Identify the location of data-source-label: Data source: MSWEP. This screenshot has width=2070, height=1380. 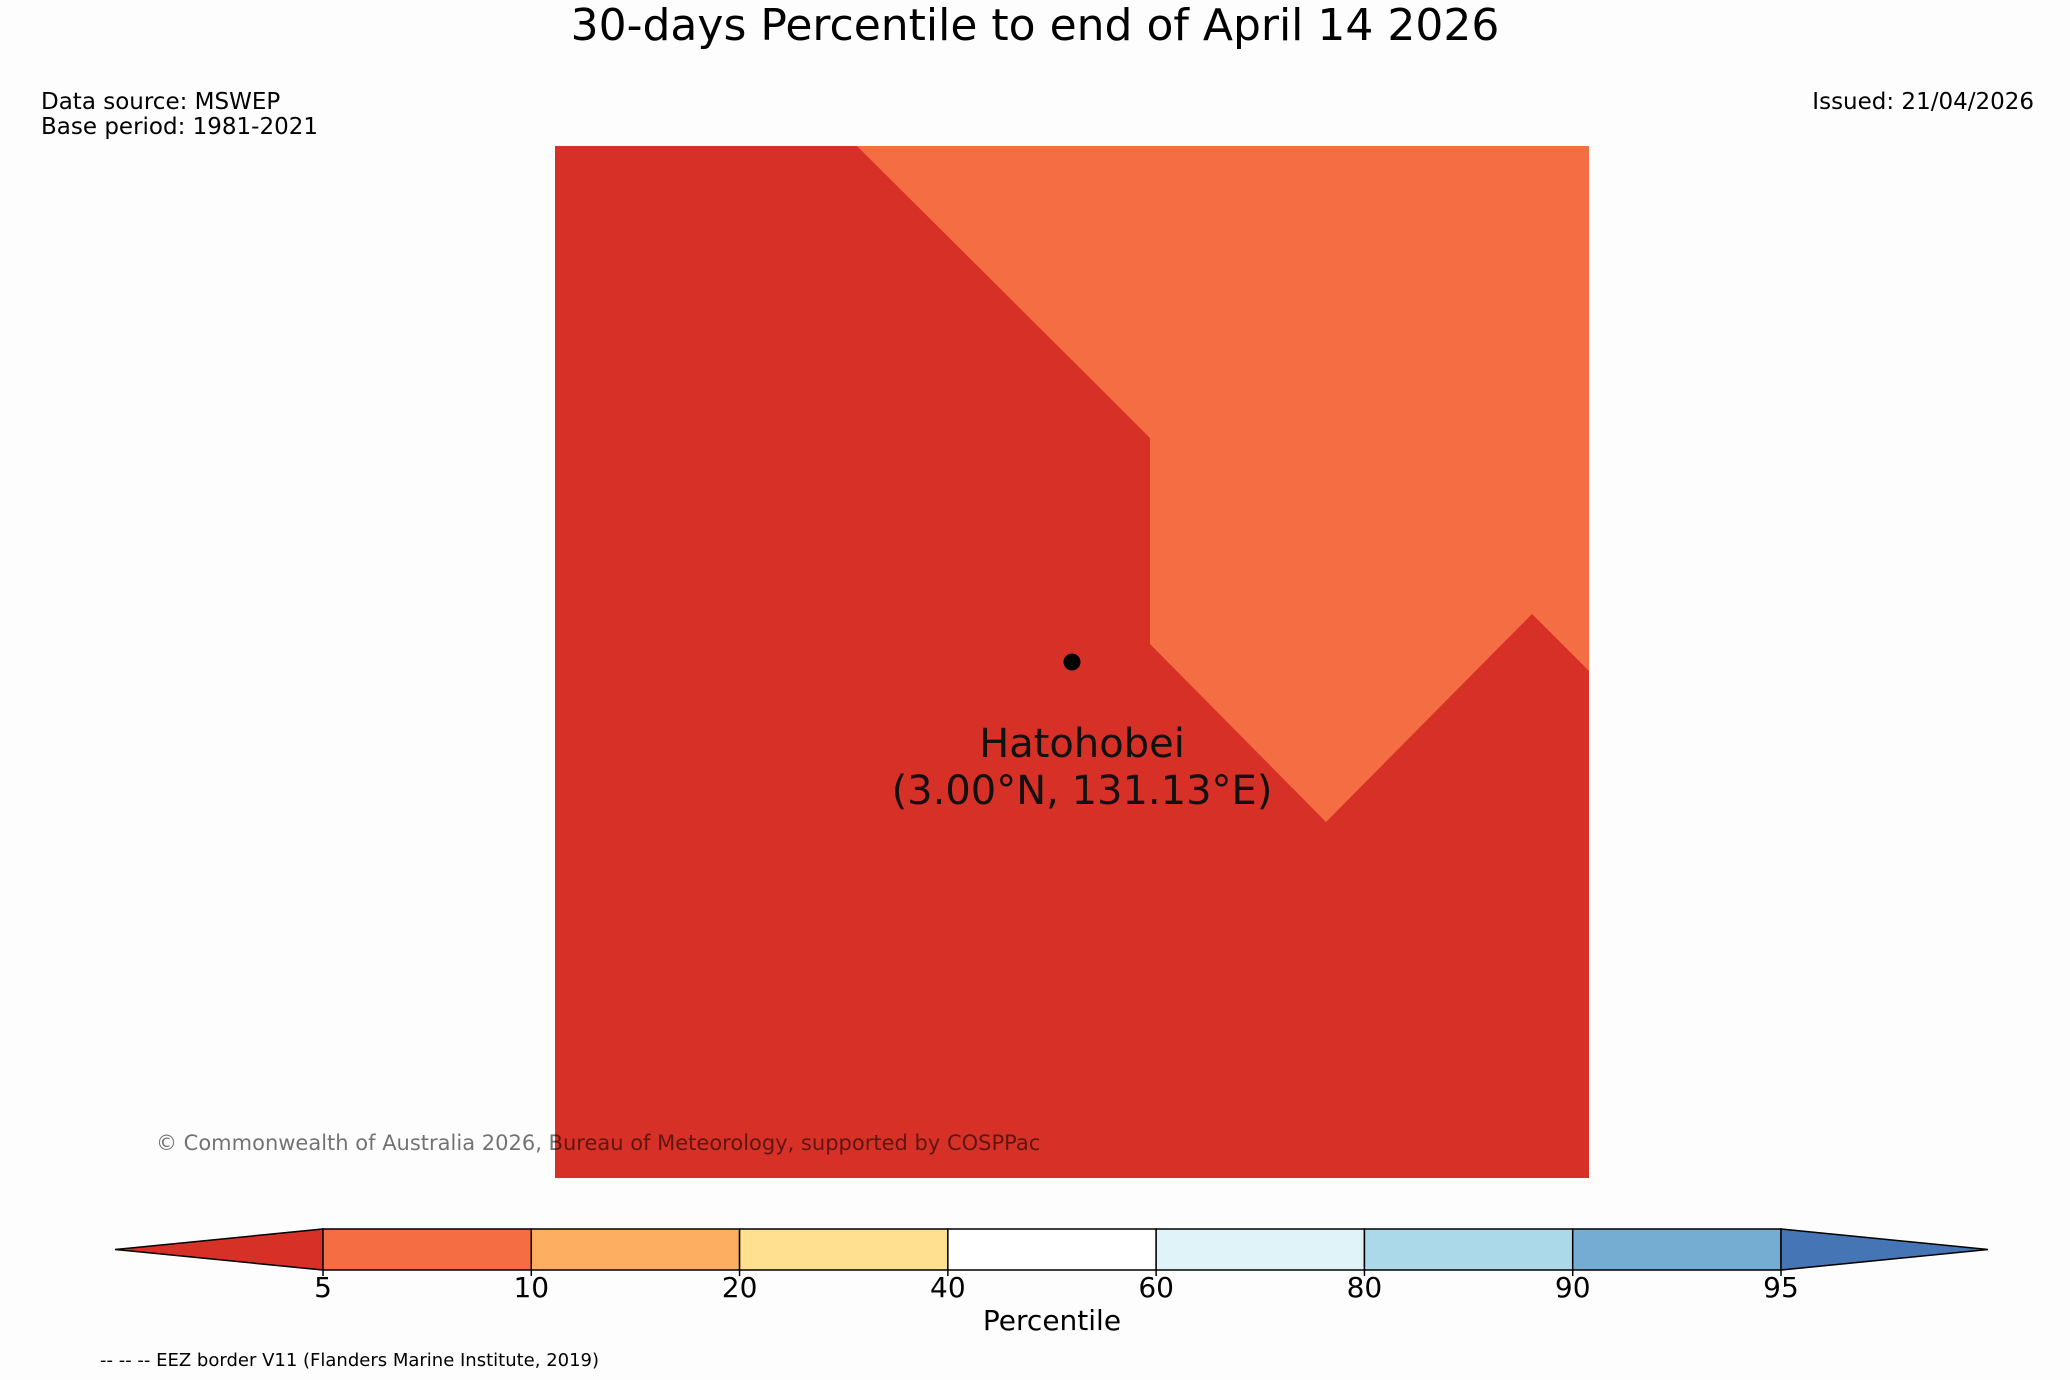
(161, 102).